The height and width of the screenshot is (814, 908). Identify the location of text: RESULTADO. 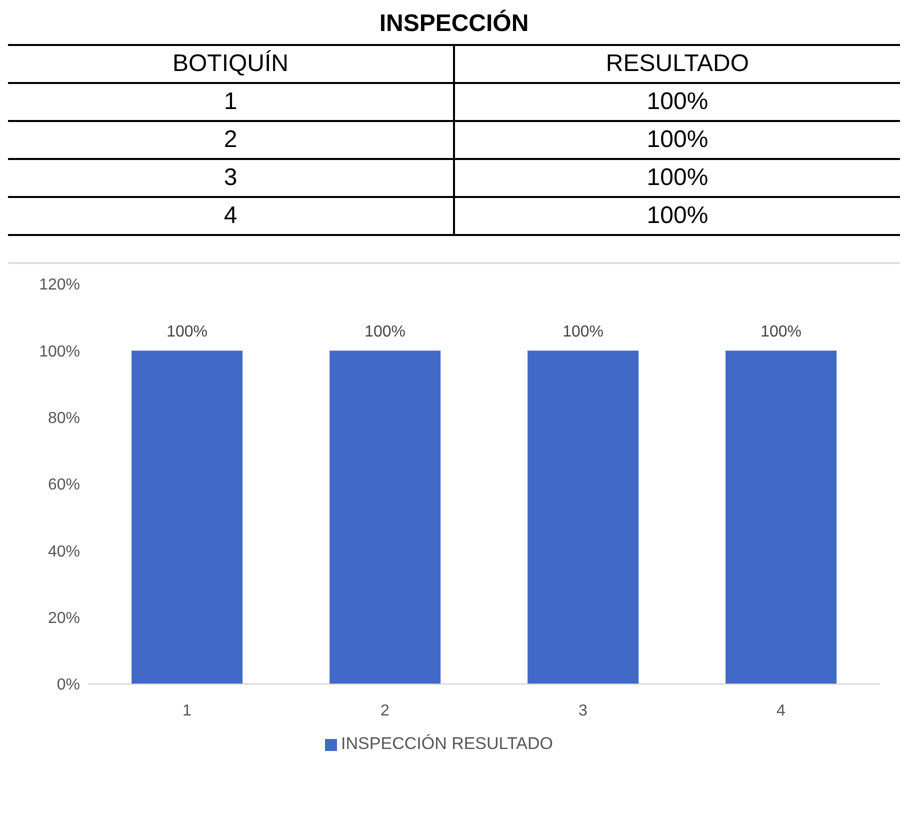
(677, 64).